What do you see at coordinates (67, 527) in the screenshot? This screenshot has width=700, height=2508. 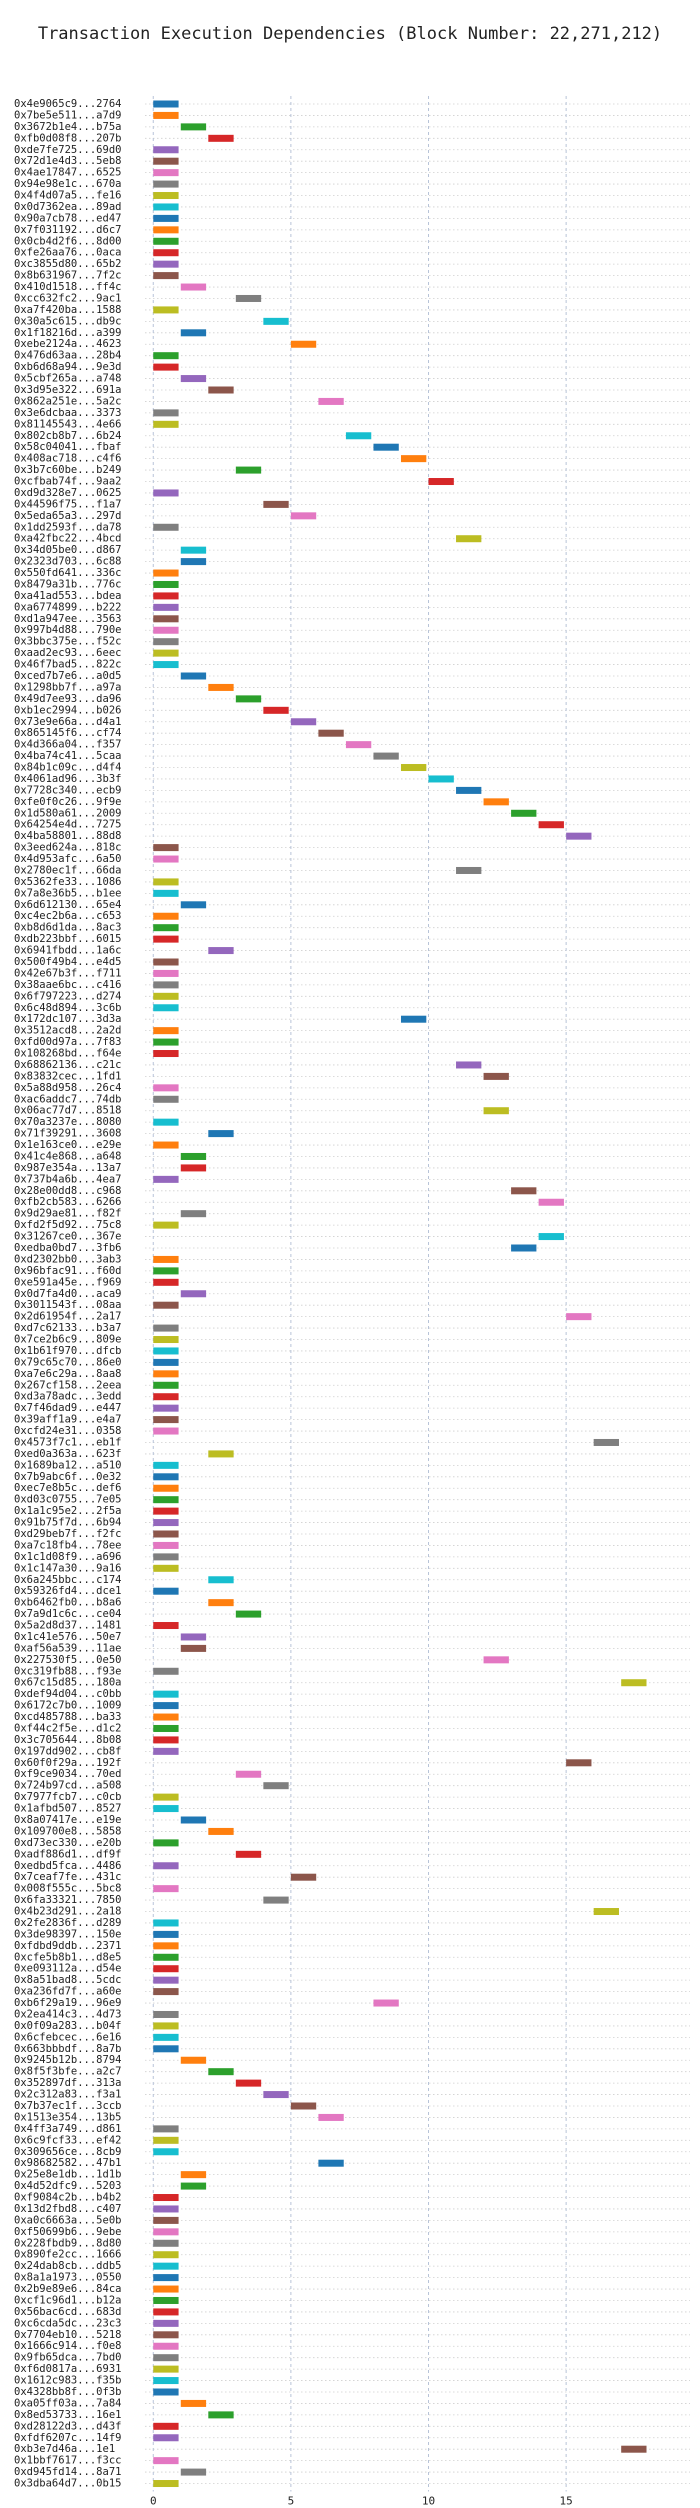 I see `y-tick-label: 0x1dd2593f...da78` at bounding box center [67, 527].